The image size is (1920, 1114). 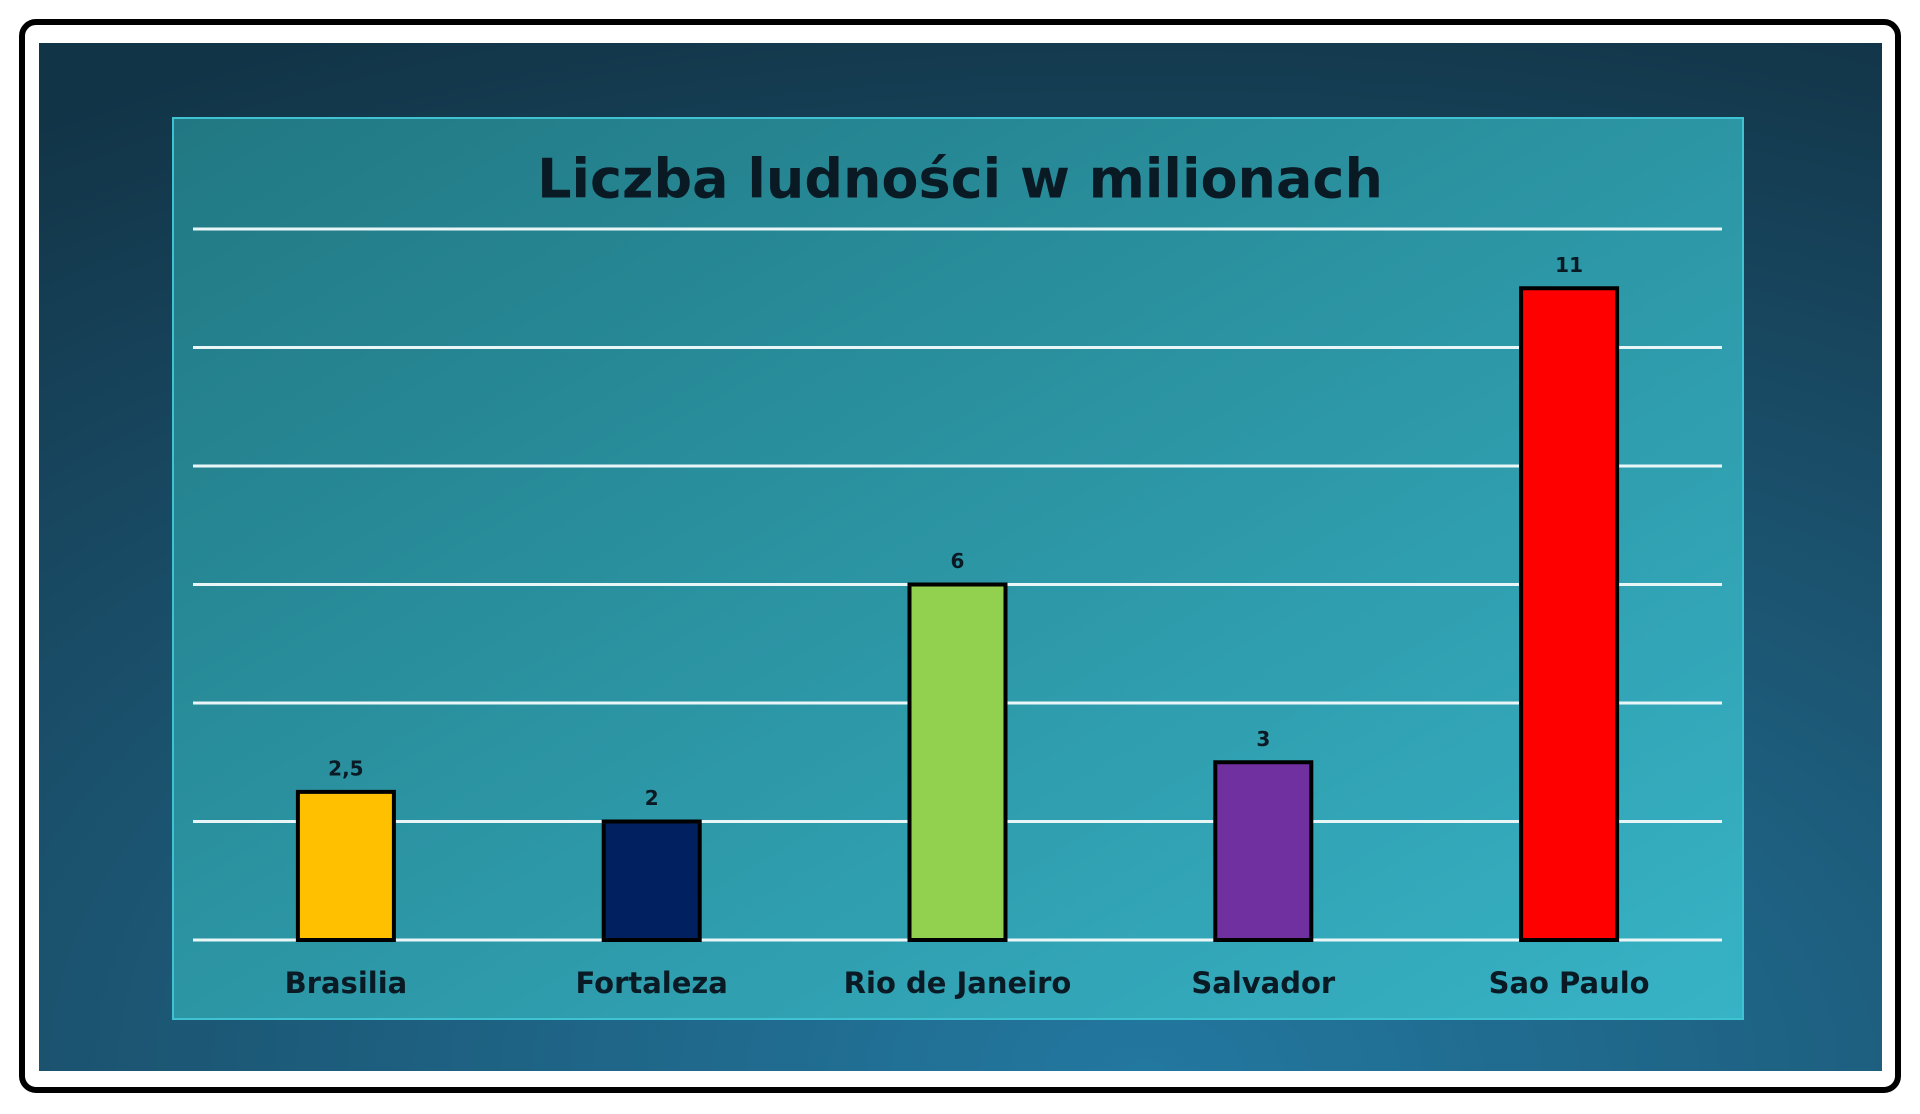 What do you see at coordinates (958, 561) in the screenshot?
I see `value-label: 6` at bounding box center [958, 561].